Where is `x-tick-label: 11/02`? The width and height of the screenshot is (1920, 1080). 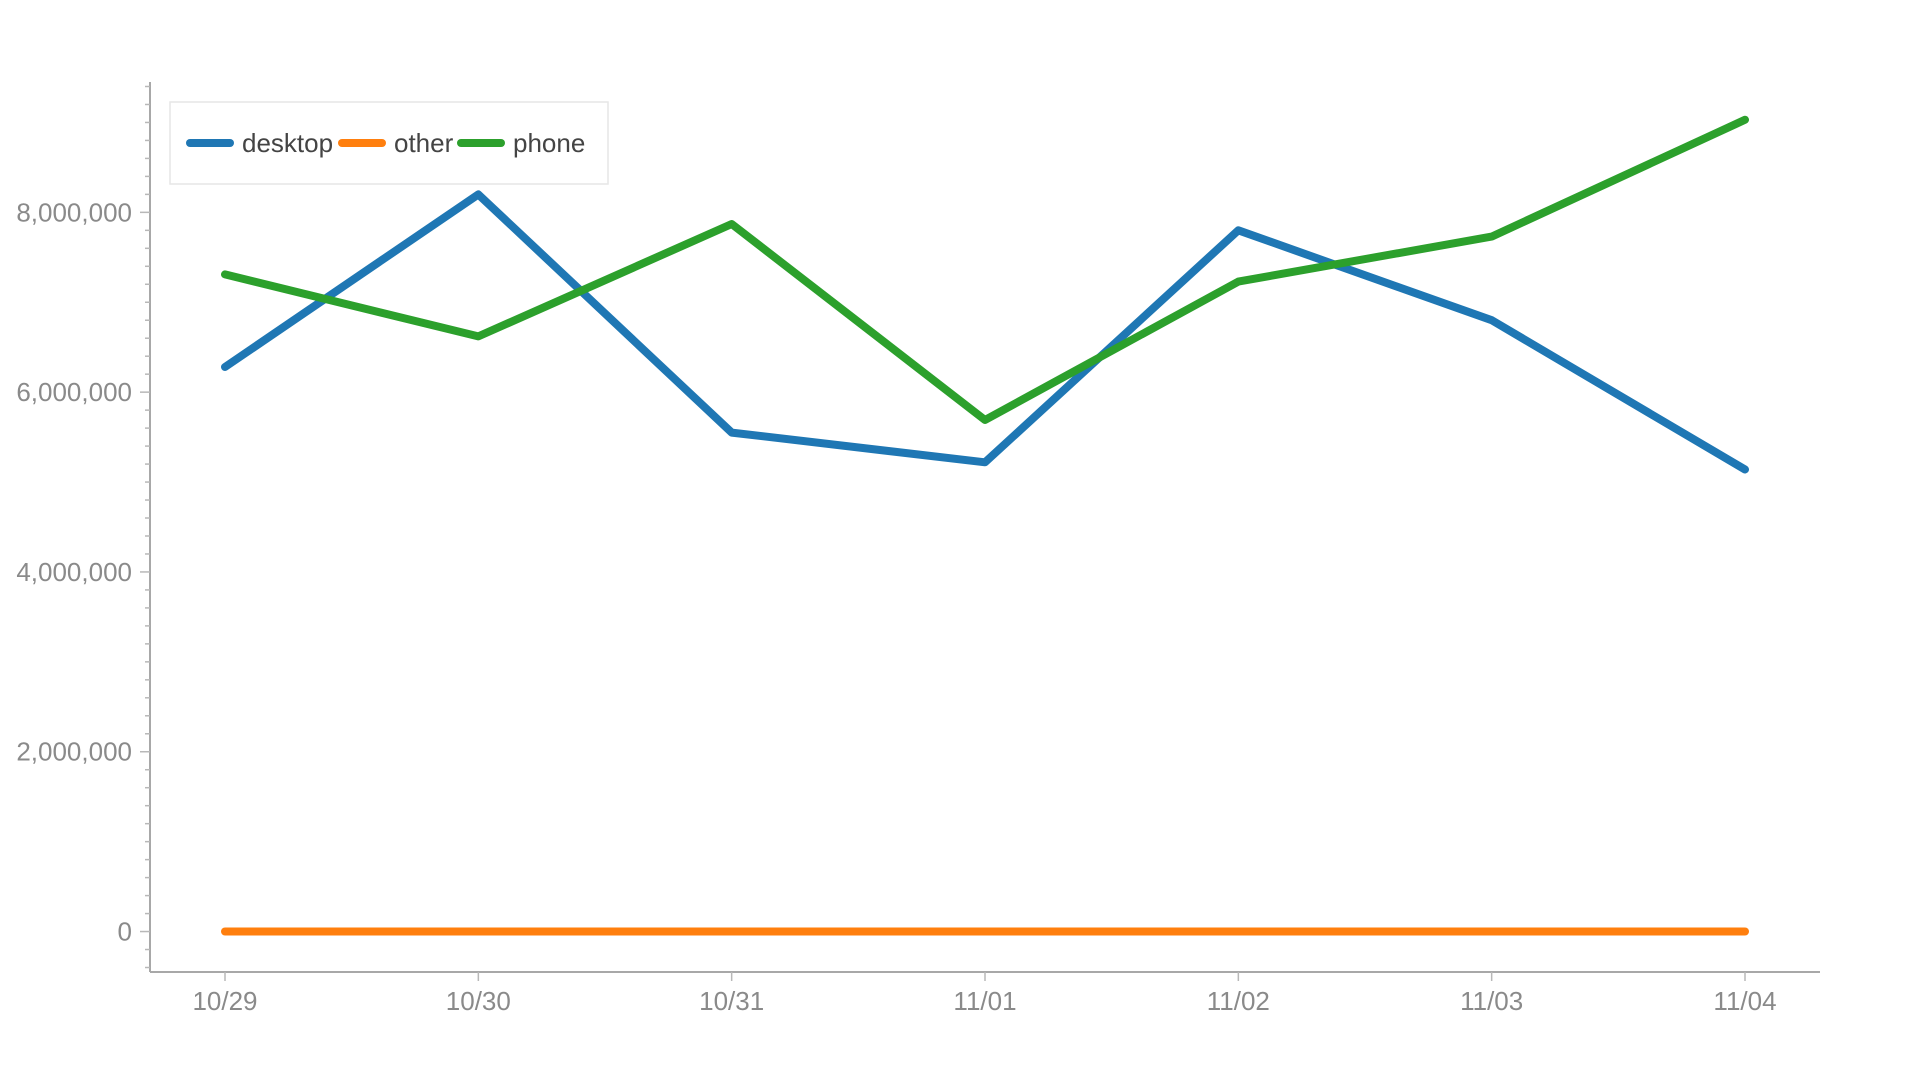 x-tick-label: 11/02 is located at coordinates (1238, 1001).